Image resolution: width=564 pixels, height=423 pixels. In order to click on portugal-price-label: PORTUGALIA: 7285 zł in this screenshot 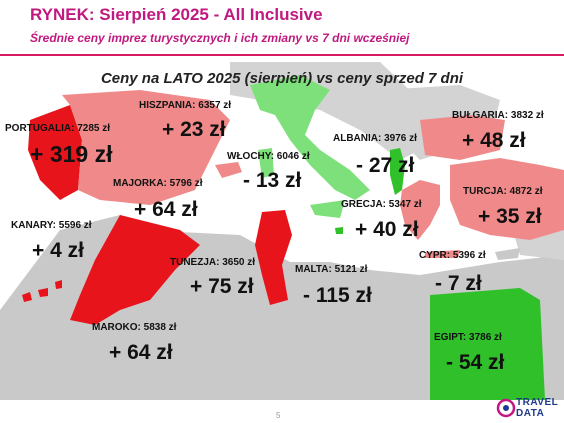, I will do `click(58, 128)`.